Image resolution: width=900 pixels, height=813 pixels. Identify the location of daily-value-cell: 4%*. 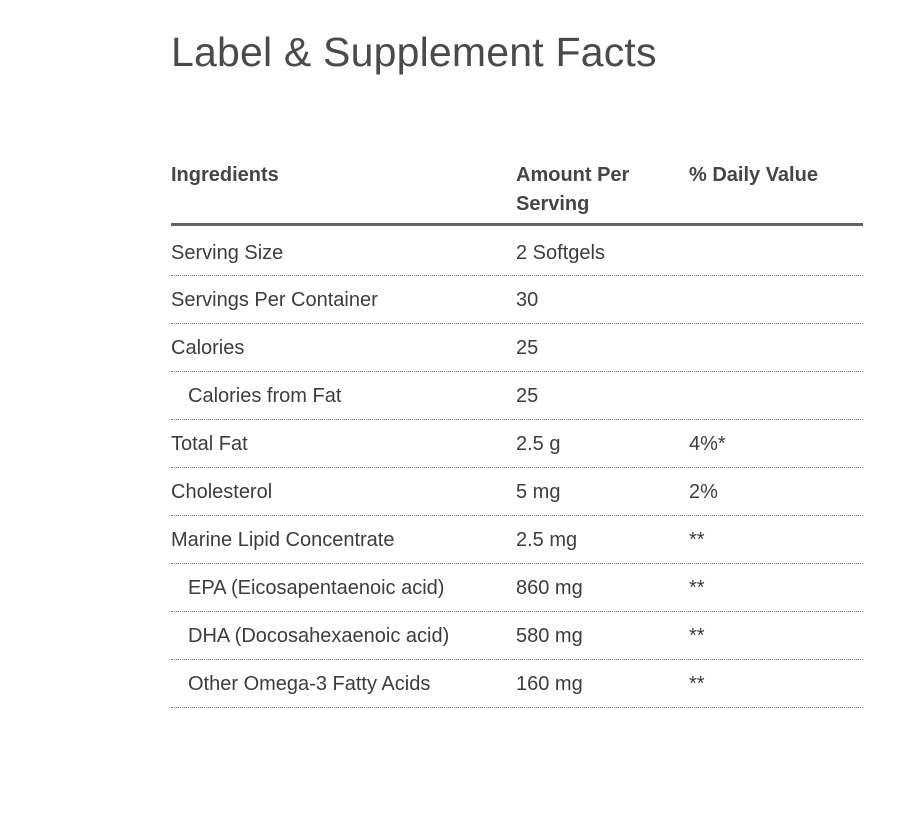
(707, 444).